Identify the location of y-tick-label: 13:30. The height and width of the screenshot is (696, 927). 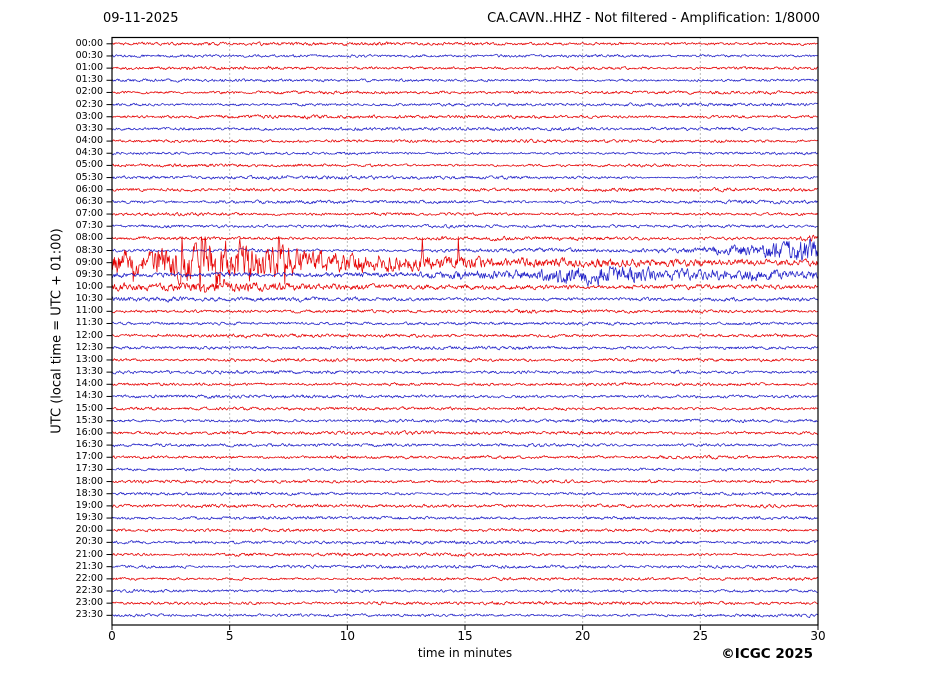
(89, 372).